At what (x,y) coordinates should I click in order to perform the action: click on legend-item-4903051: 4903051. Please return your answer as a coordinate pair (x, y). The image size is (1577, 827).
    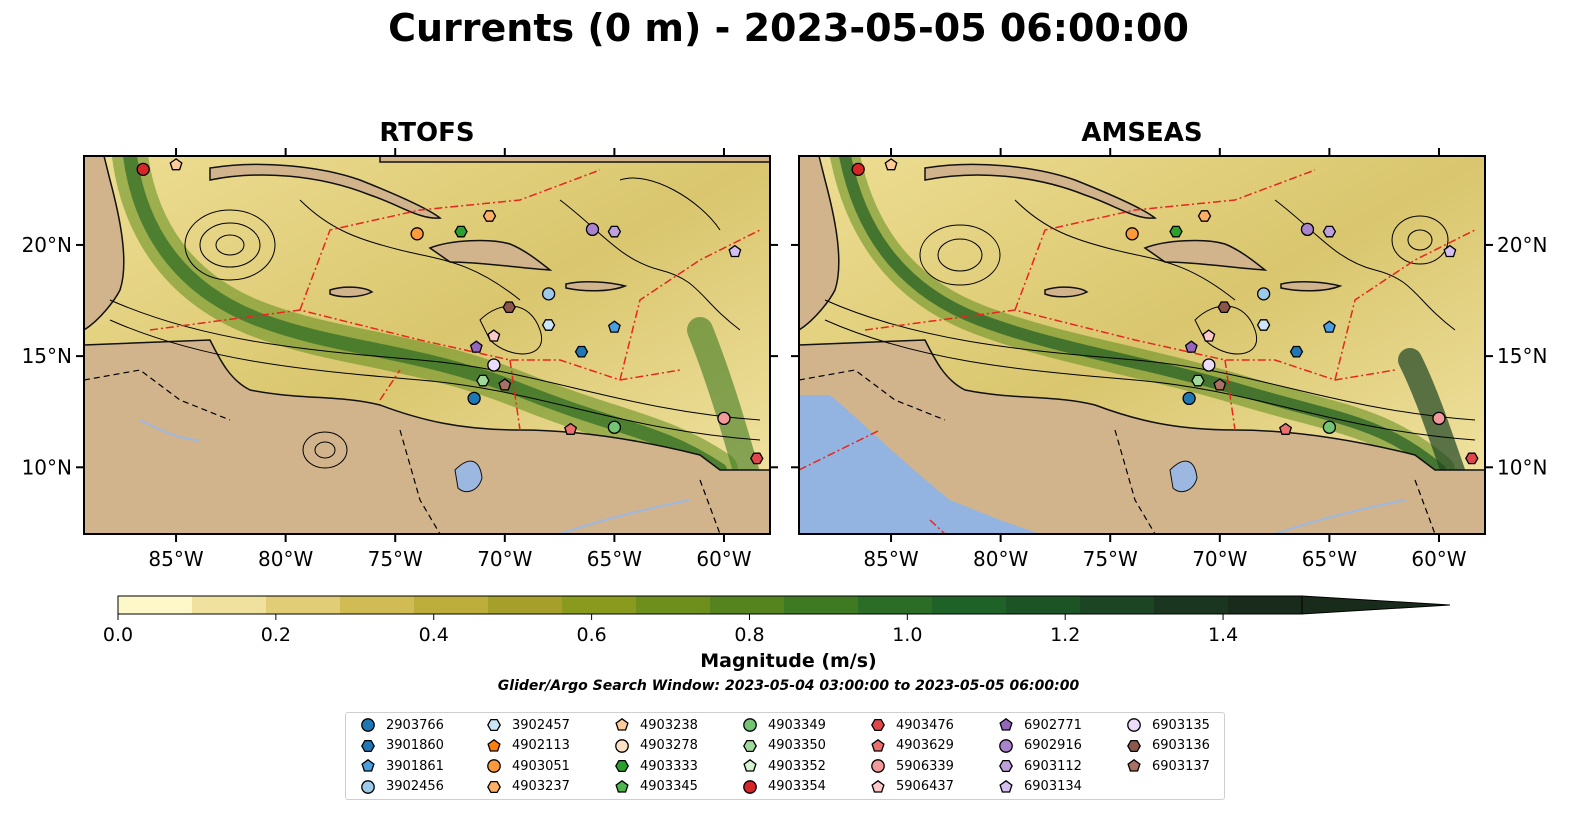
    Looking at the image, I should click on (528, 766).